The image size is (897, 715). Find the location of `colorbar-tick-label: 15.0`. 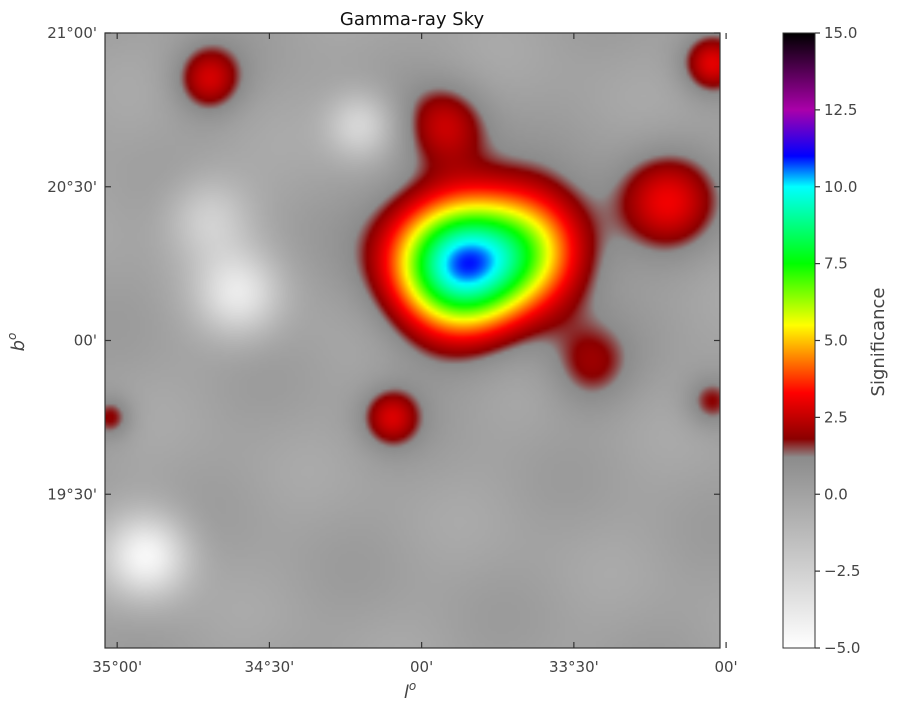

colorbar-tick-label: 15.0 is located at coordinates (840, 33).